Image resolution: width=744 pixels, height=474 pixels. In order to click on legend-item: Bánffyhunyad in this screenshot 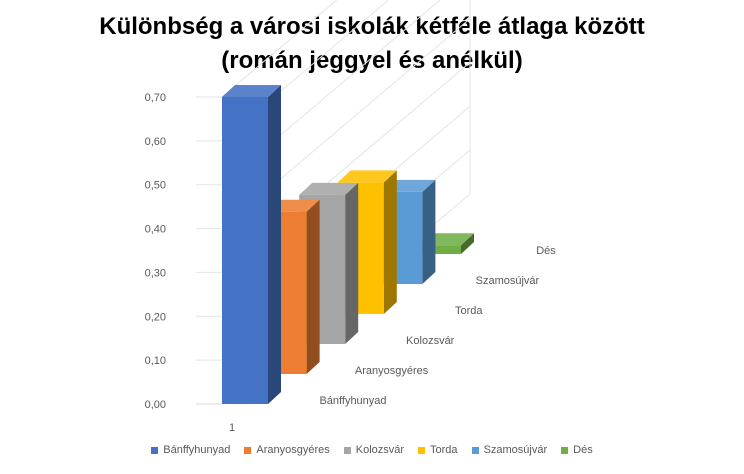, I will do `click(190, 450)`.